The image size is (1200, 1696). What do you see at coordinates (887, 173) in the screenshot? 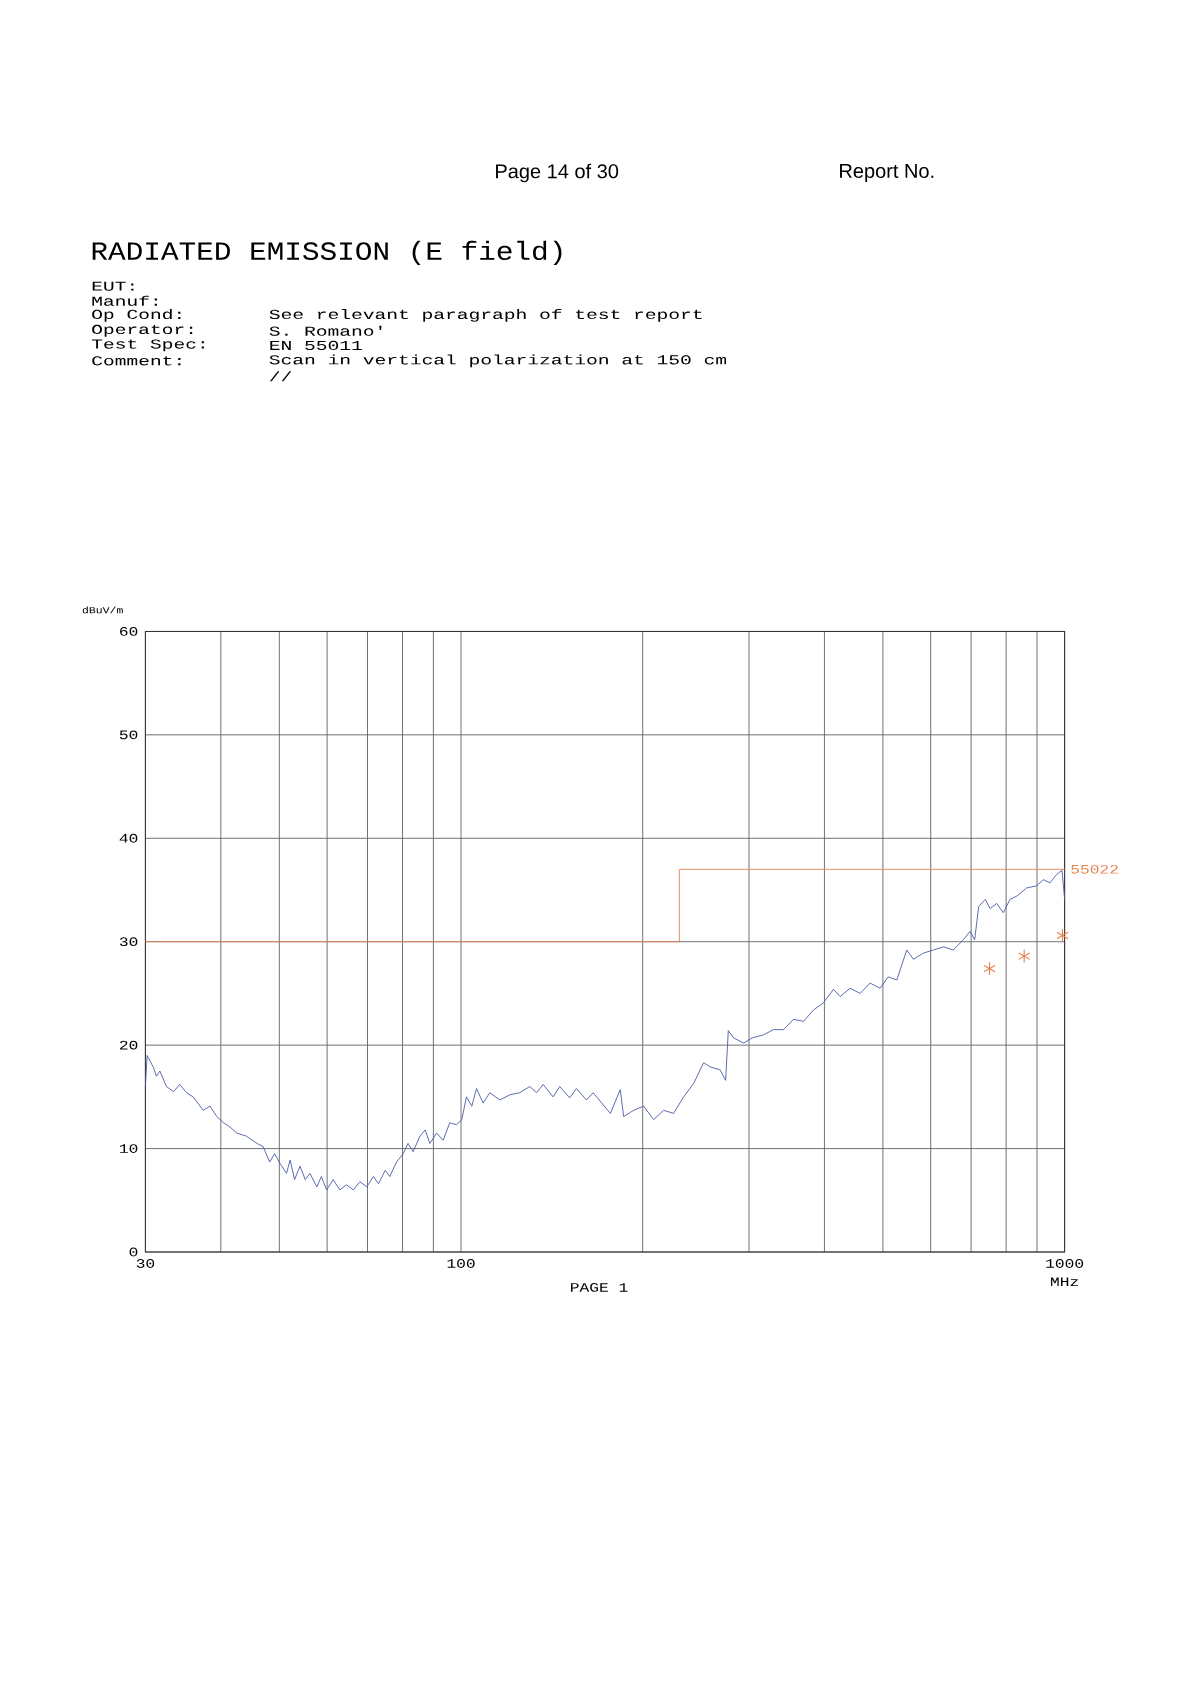
I see `text: Report No.` at bounding box center [887, 173].